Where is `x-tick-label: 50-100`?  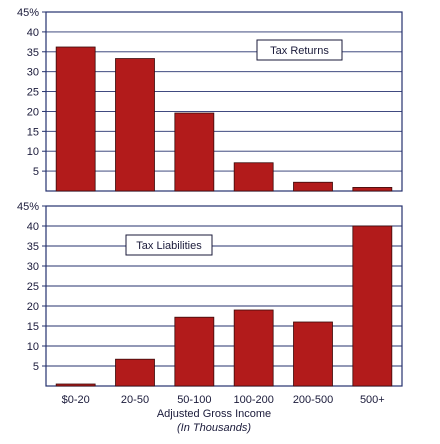 x-tick-label: 50-100 is located at coordinates (194, 400).